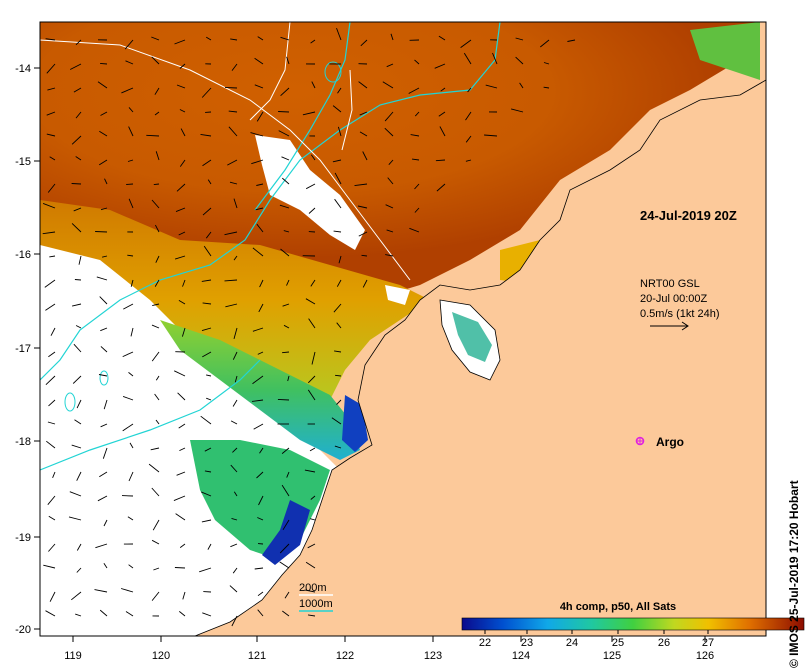  What do you see at coordinates (23, 442) in the screenshot?
I see `y-tick-label: -18` at bounding box center [23, 442].